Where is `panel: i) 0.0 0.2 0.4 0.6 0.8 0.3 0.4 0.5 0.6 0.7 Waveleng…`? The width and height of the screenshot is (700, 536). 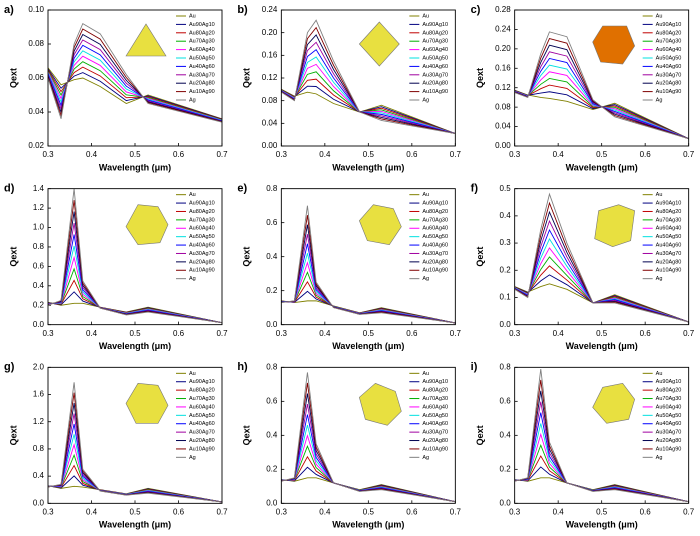 panel: i) 0.0 0.2 0.4 0.6 0.8 0.3 0.4 0.5 0.6 0.7 Waveleng… is located at coordinates (583, 445).